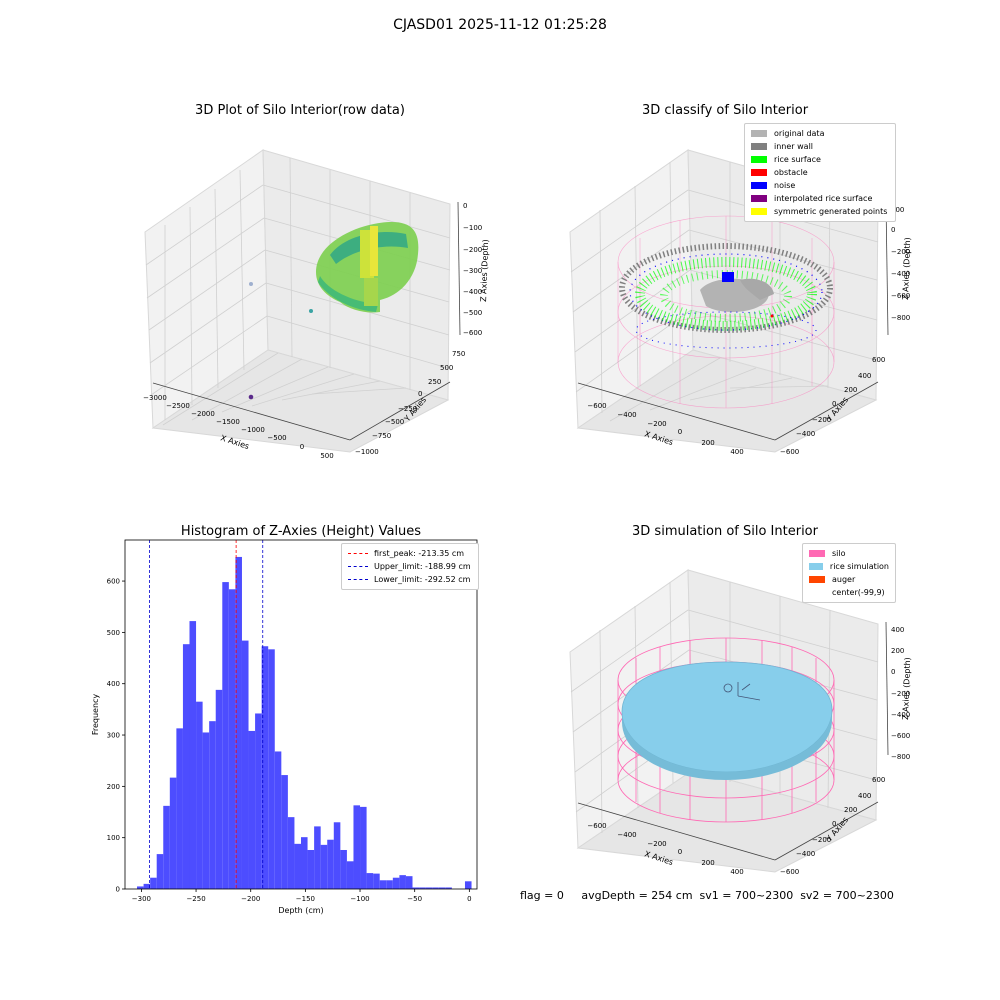  Describe the element at coordinates (859, 566) in the screenshot. I see `legend-label: rice simulation` at that location.